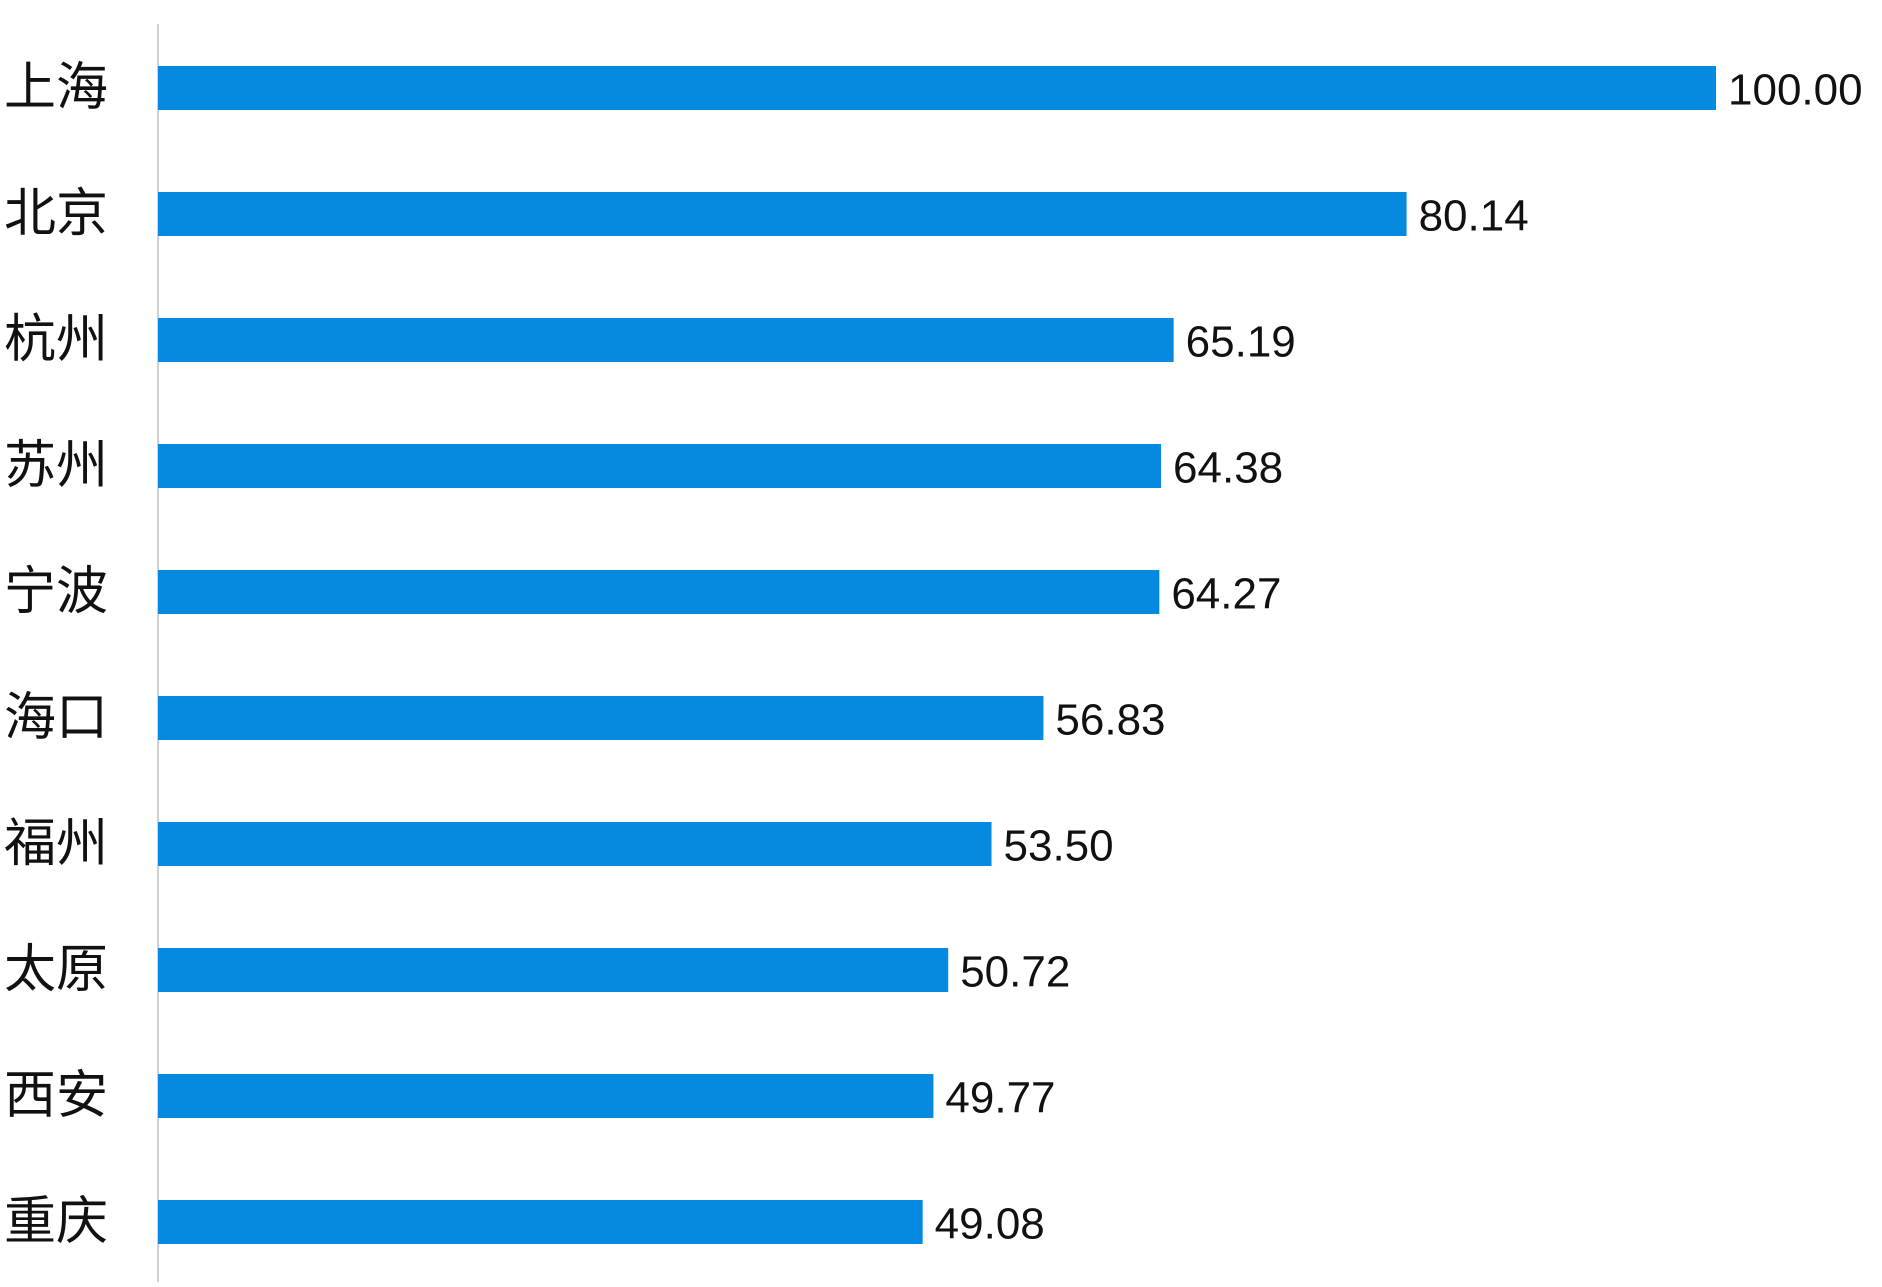 Image resolution: width=1882 pixels, height=1287 pixels. What do you see at coordinates (56, 88) in the screenshot?
I see `category-label: 上海` at bounding box center [56, 88].